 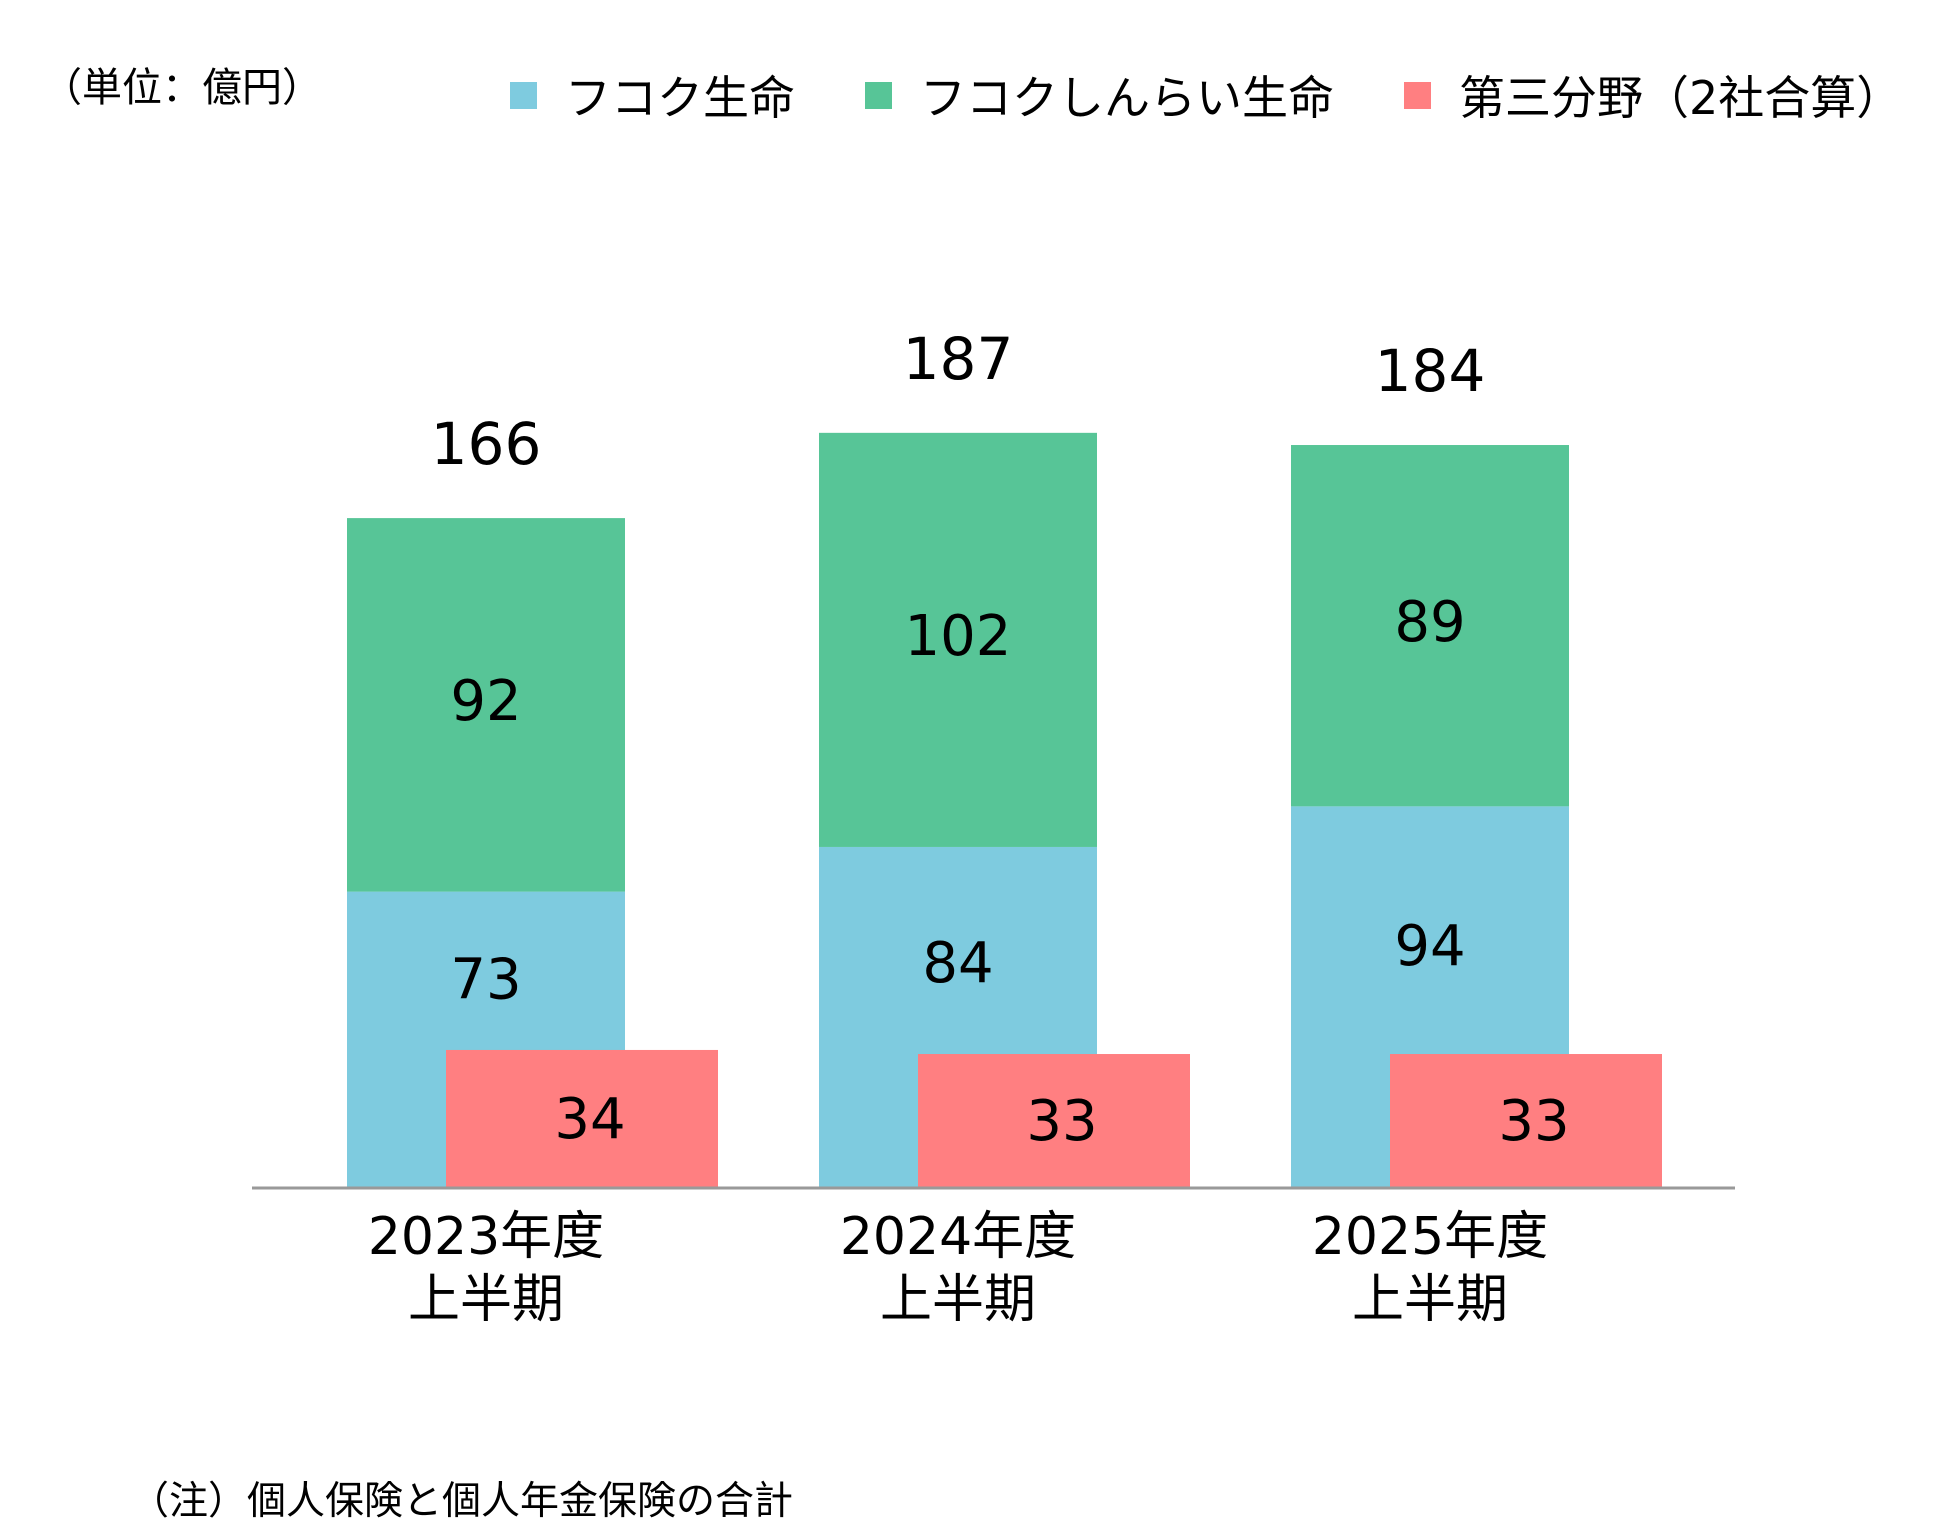 What do you see at coordinates (1429, 946) in the screenshot?
I see `label-fukoku-2: 94` at bounding box center [1429, 946].